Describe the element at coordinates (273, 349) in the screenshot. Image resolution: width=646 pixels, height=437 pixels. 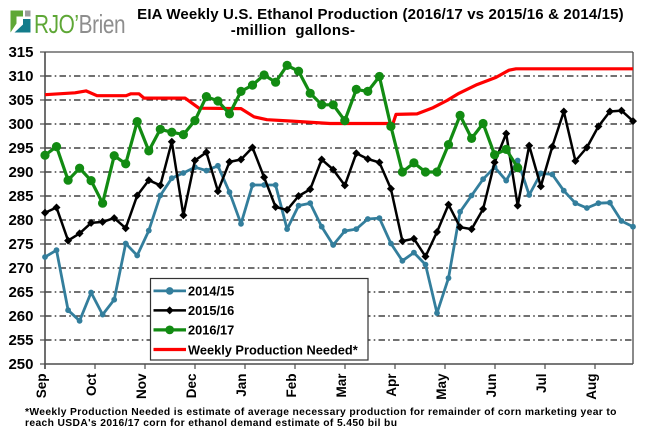
I see `svg-text: Weekly Production Needed*` at that location.